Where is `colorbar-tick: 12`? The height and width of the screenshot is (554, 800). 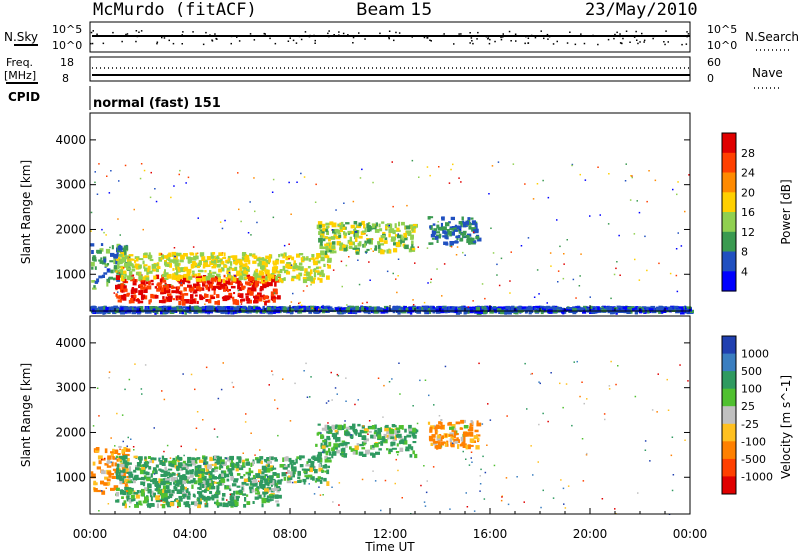 colorbar-tick: 12 is located at coordinates (748, 232).